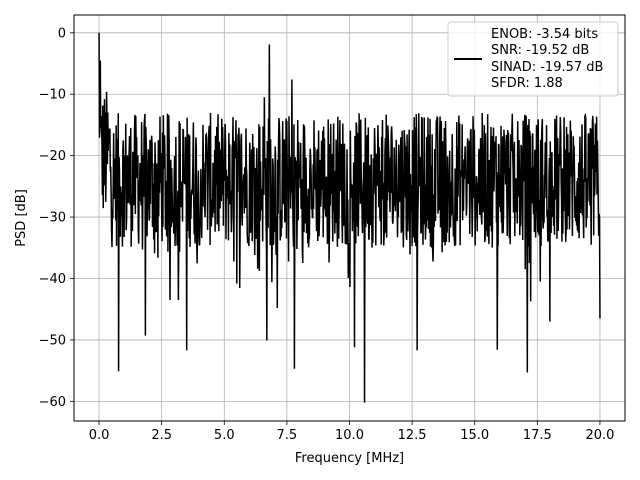 This screenshot has width=640, height=480. I want to click on x-axis-label: Frequency [MHz], so click(349, 458).